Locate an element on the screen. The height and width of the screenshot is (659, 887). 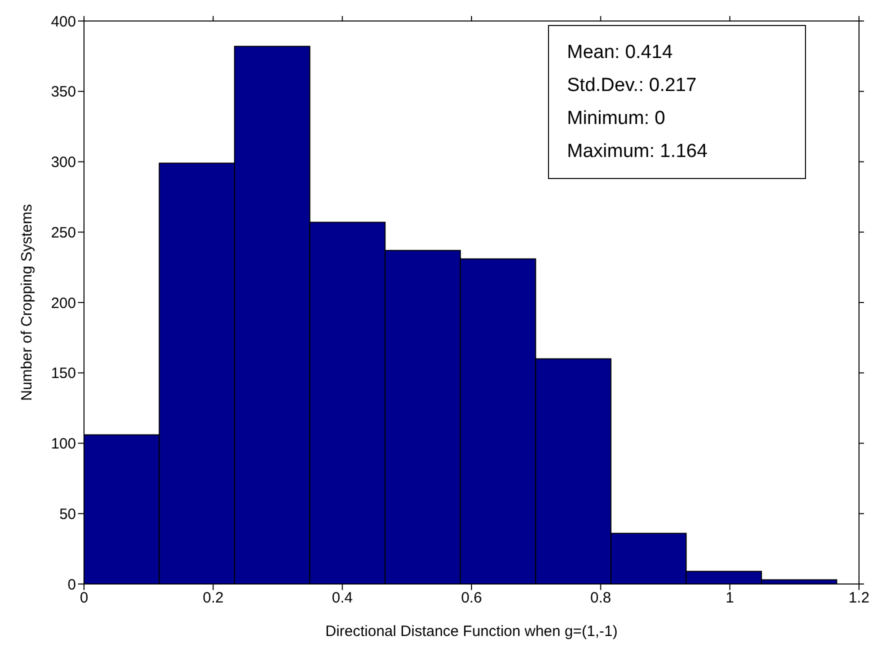
x-tick-label: 1.2 is located at coordinates (859, 598).